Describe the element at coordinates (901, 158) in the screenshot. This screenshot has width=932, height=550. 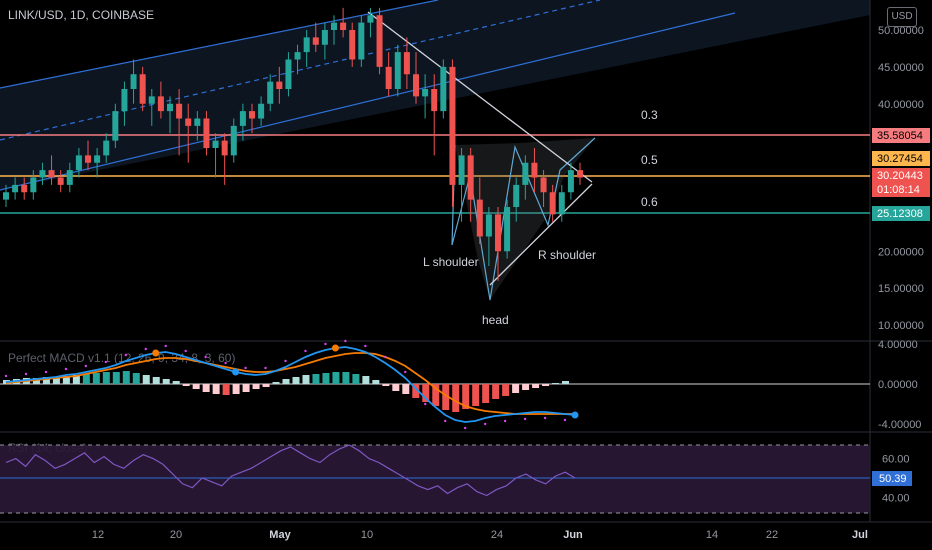
I see `high-marker-tag` at that location.